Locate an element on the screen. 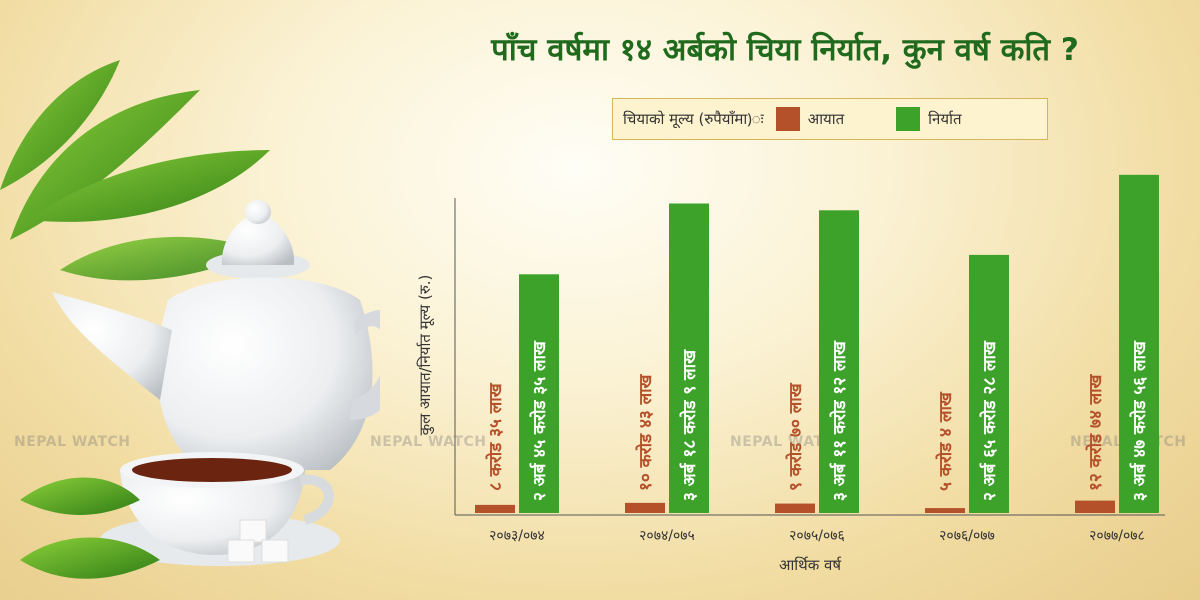 The image size is (1200, 600). import-value-label: १२ करोड ७४ लाख is located at coordinates (1095, 432).